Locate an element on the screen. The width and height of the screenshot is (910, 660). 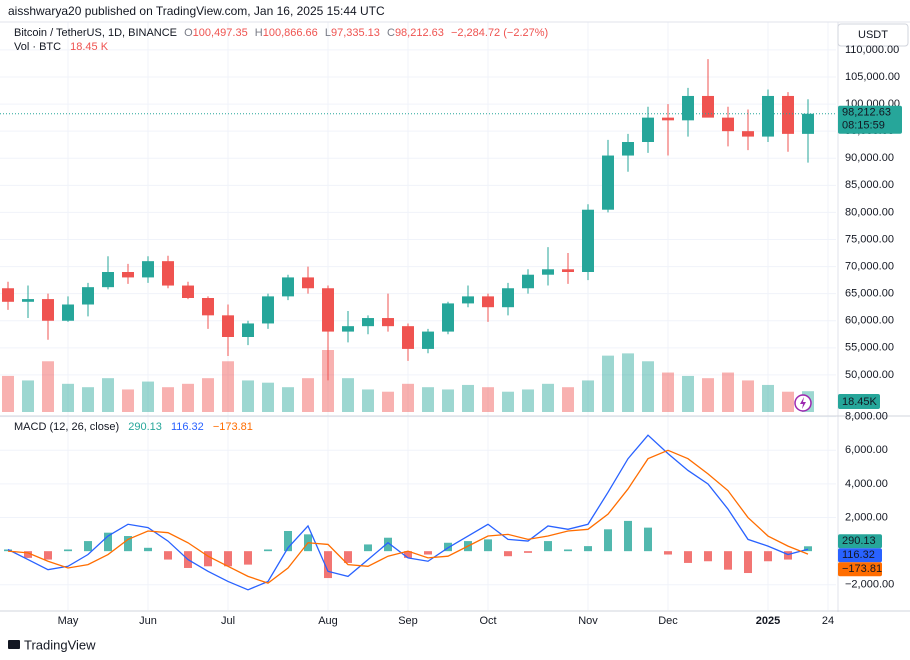
countdown-label: 08:15:59 is located at coordinates (863, 126).